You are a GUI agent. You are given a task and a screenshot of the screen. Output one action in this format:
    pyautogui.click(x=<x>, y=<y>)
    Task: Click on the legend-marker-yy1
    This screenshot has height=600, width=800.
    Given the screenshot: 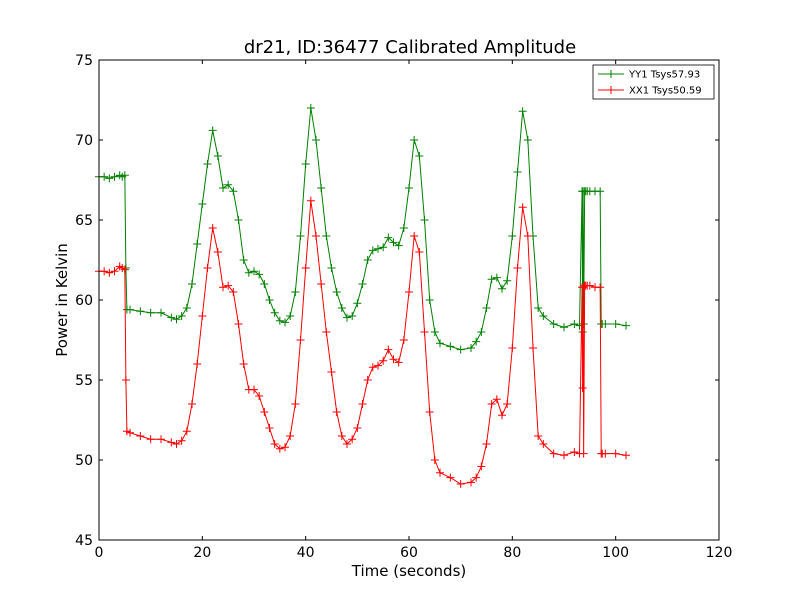 What is the action you would take?
    pyautogui.click(x=611, y=74)
    